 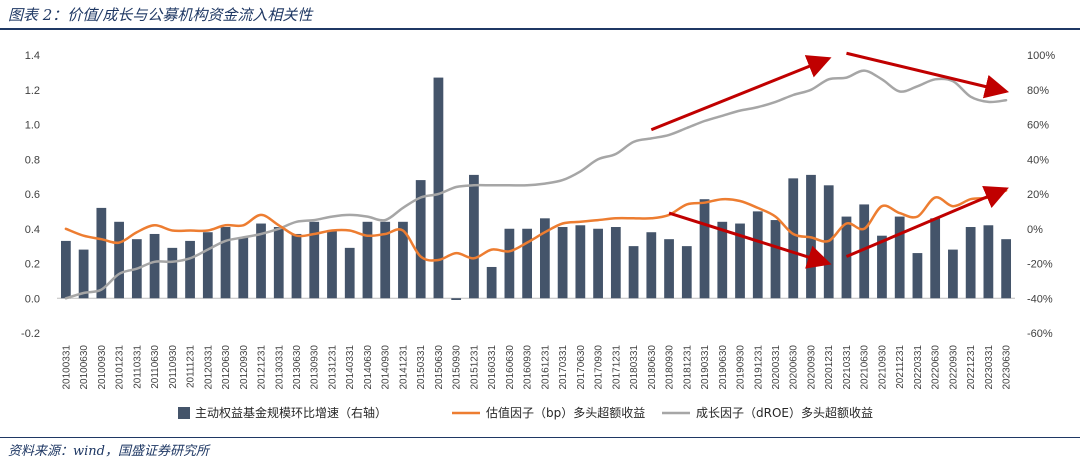 What do you see at coordinates (208, 367) in the screenshot?
I see `x-tick-label: 20120331` at bounding box center [208, 367].